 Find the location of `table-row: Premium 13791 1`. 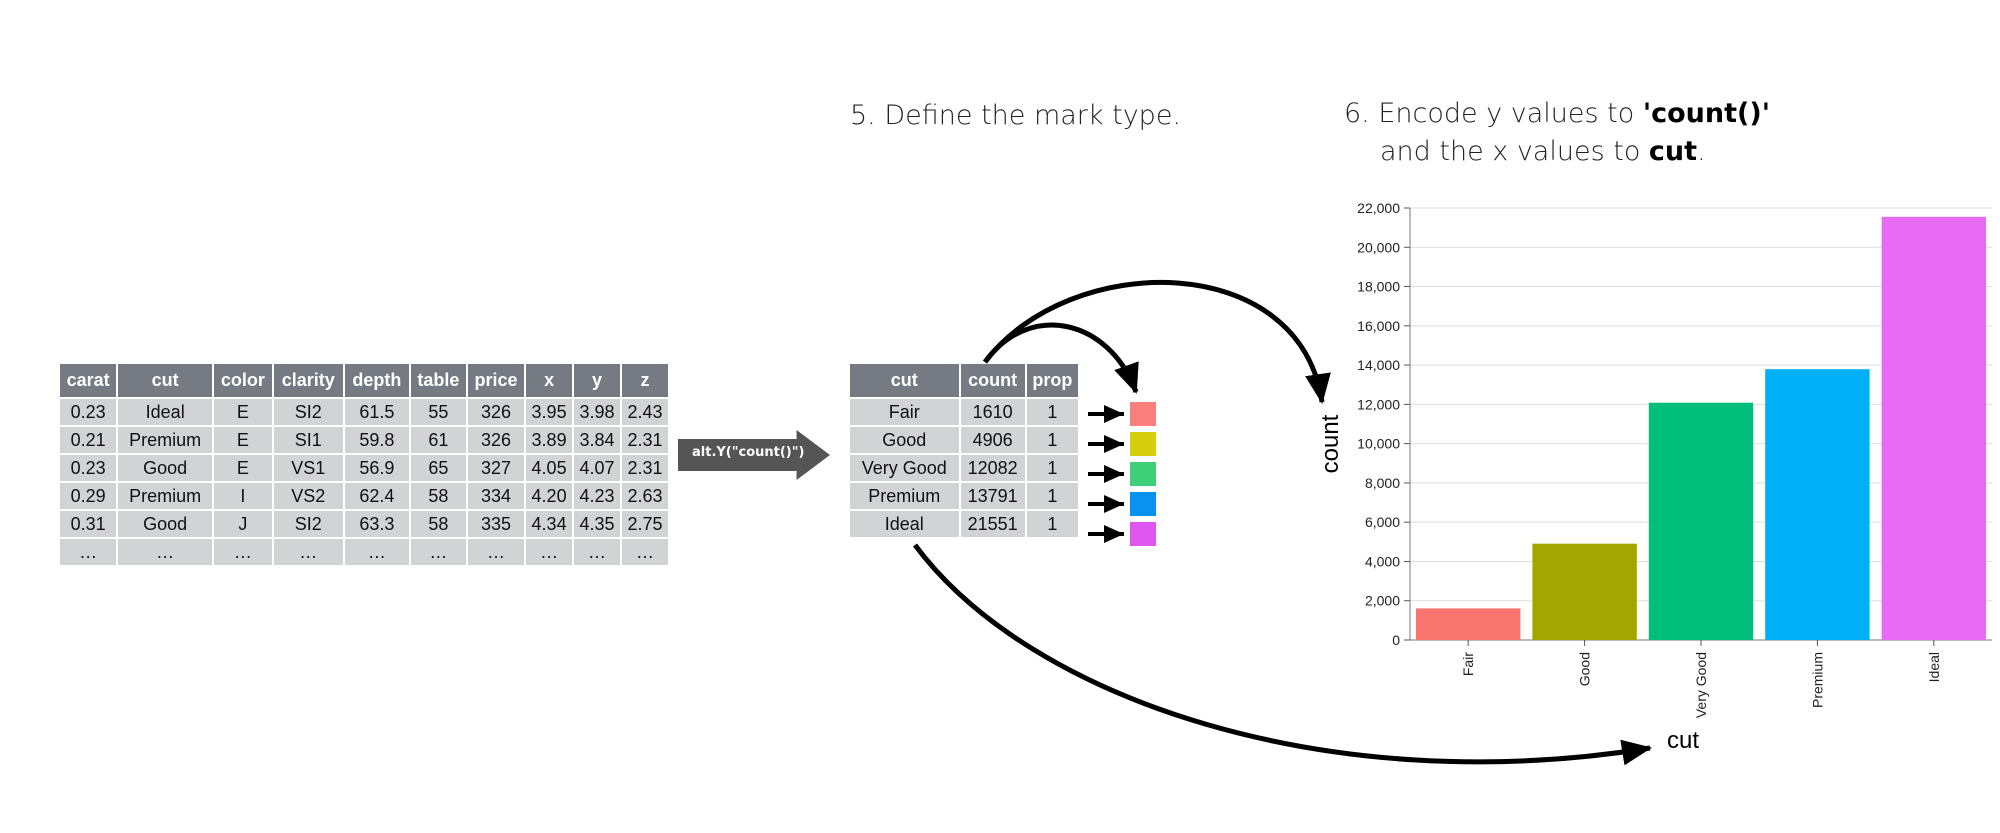

table-row: Premium 13791 1 is located at coordinates (964, 496).